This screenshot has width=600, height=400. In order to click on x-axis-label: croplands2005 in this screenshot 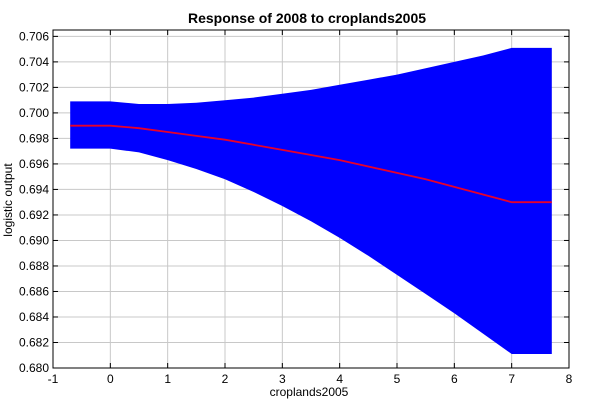, I will do `click(309, 392)`.